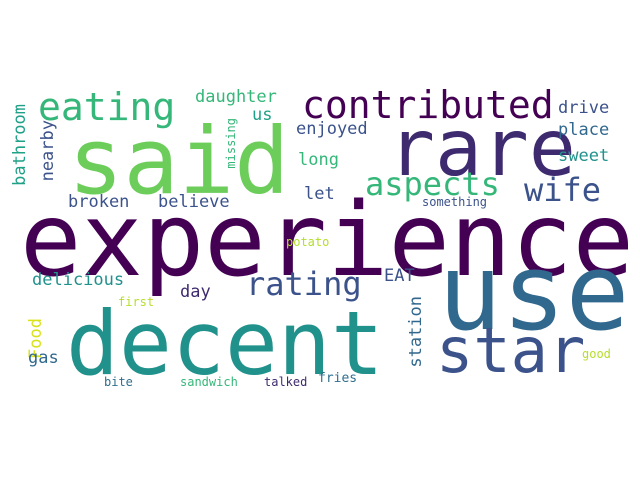 This screenshot has height=480, width=640. What do you see at coordinates (20, 145) in the screenshot?
I see `word-bathroom: bathroom` at bounding box center [20, 145].